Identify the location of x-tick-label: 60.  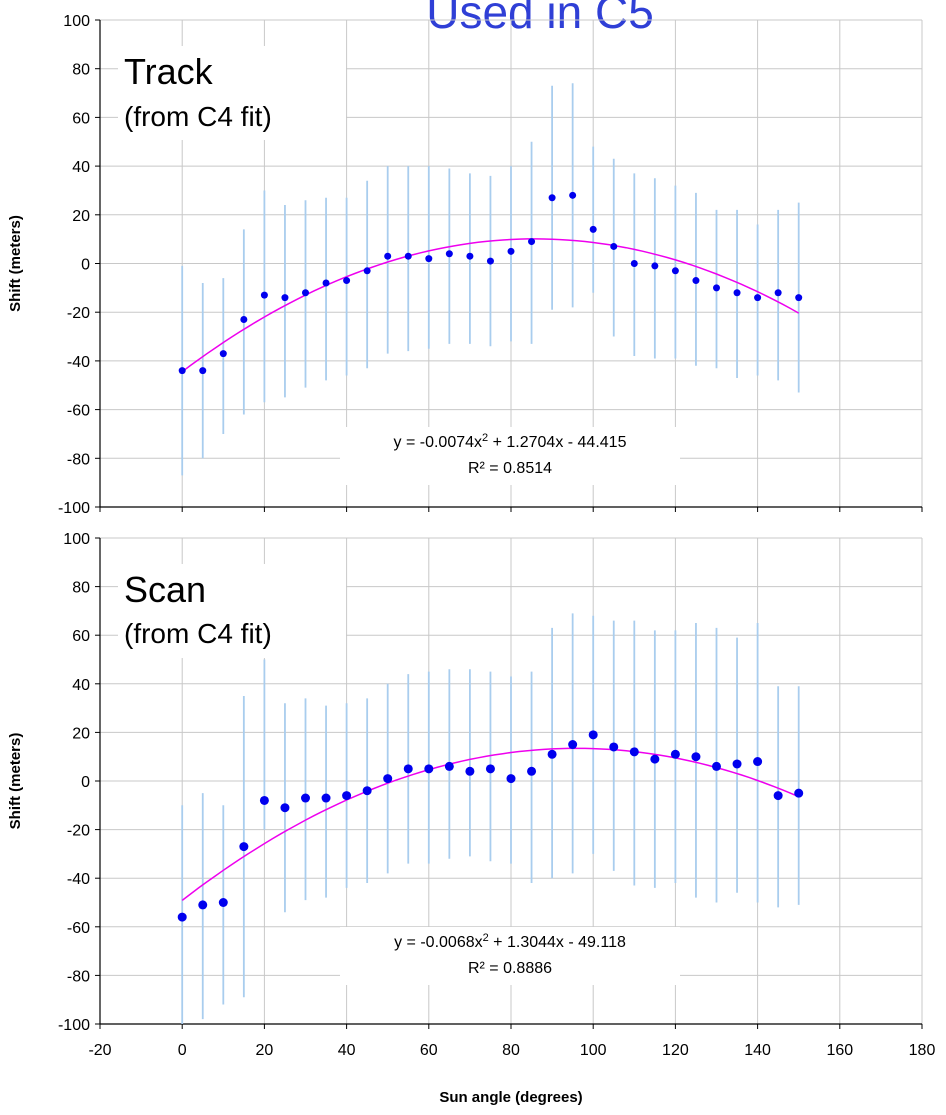
(429, 1050).